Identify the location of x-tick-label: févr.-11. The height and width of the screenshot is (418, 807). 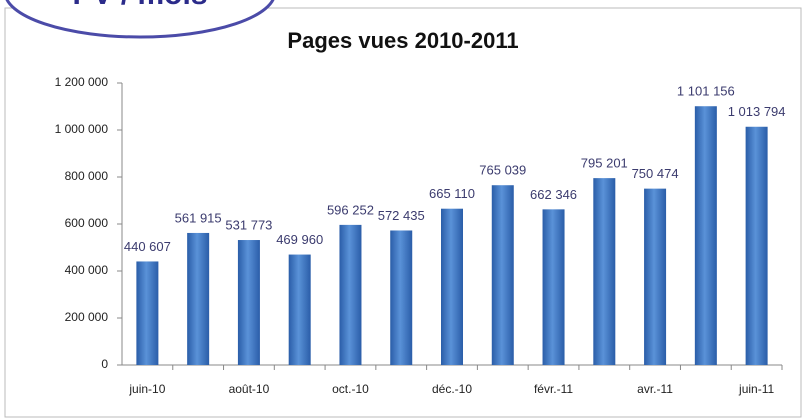
(553, 389).